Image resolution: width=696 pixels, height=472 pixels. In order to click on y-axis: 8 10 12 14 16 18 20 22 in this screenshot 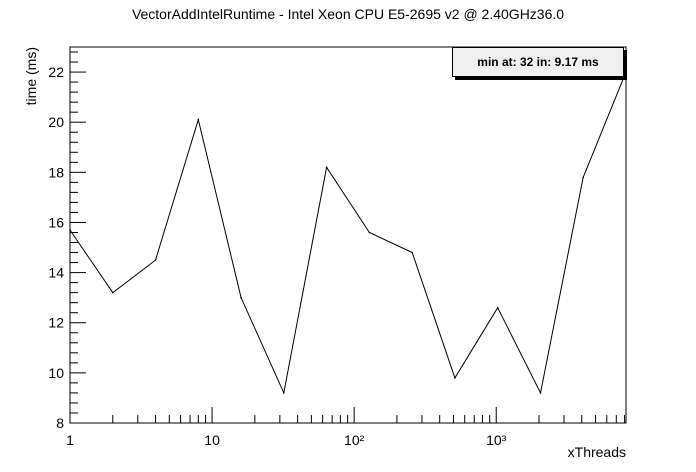, I will do `click(67, 241)`.